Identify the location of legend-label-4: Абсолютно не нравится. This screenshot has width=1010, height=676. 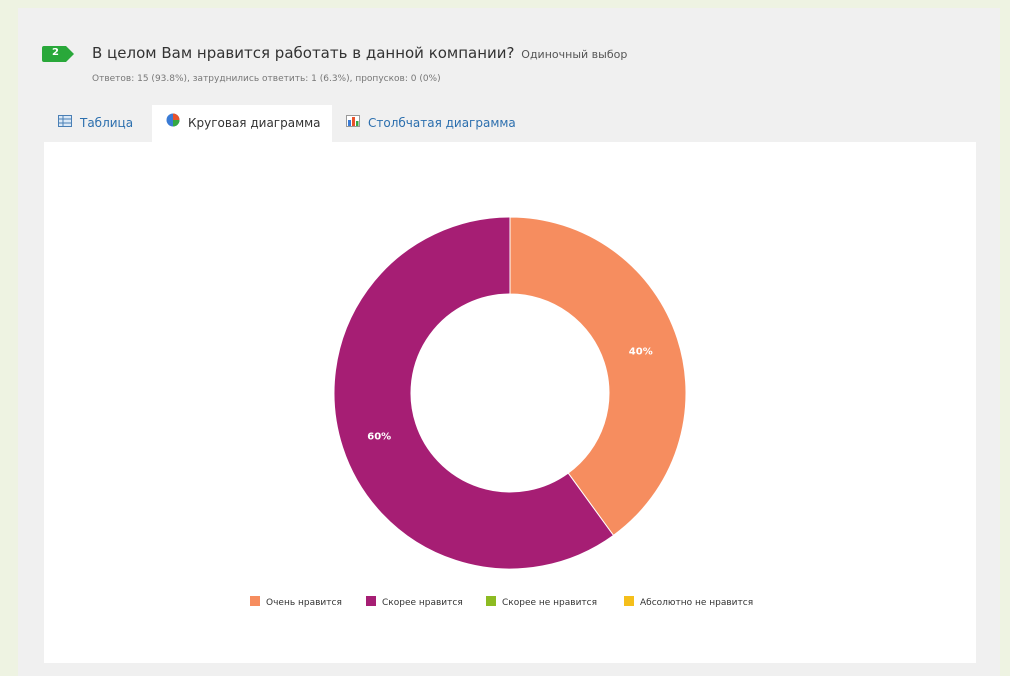
(696, 603).